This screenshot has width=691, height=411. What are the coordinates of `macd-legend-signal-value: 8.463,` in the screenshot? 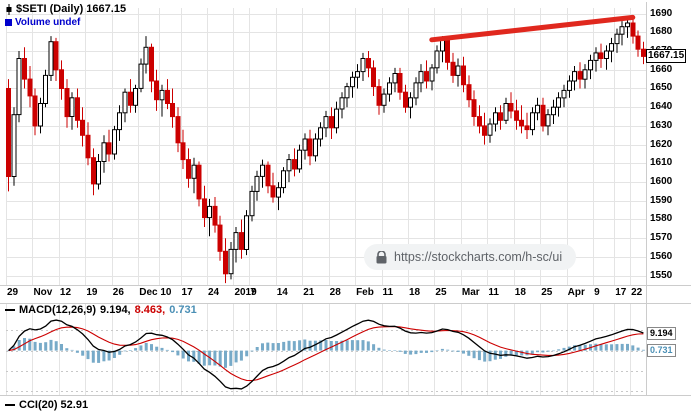 It's located at (150, 310).